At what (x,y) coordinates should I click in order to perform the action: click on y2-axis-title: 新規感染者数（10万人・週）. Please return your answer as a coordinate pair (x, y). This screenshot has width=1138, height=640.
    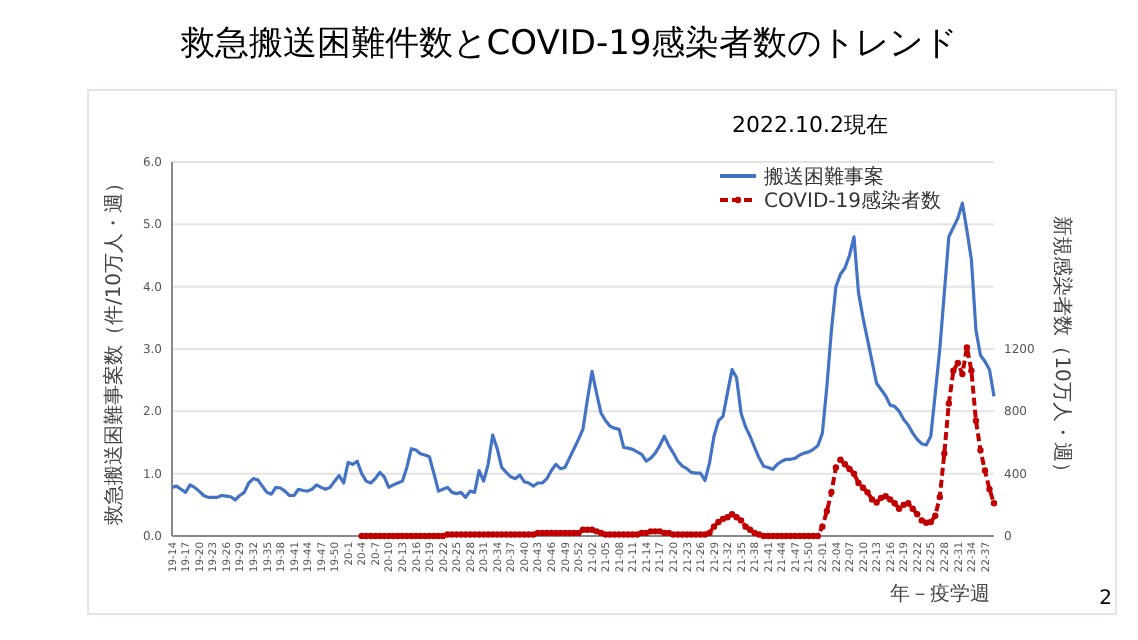
    Looking at the image, I should click on (1062, 349).